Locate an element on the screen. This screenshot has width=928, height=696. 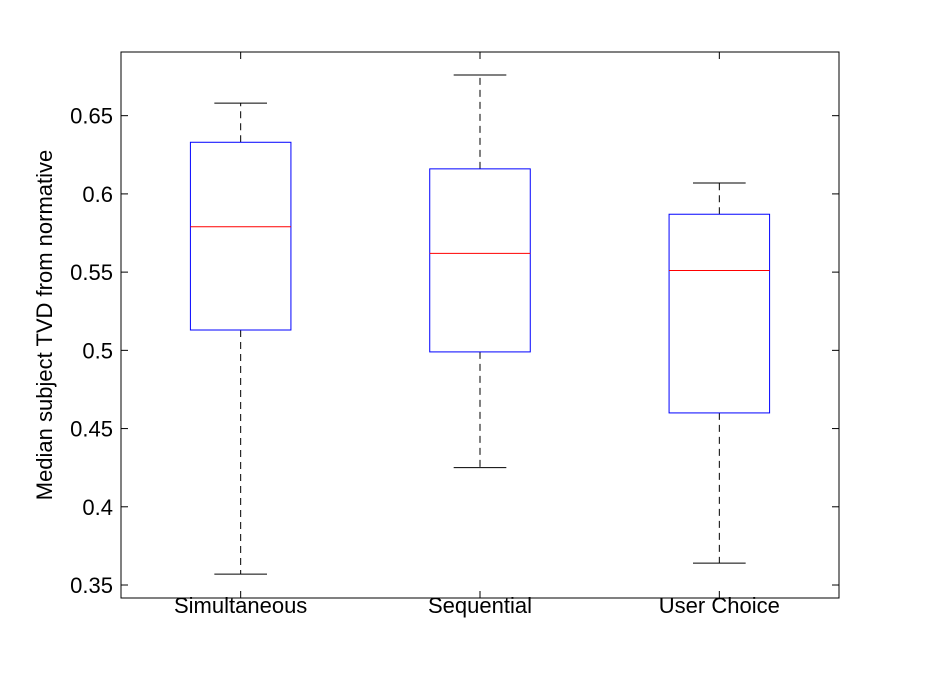
box-user-choice is located at coordinates (719, 373).